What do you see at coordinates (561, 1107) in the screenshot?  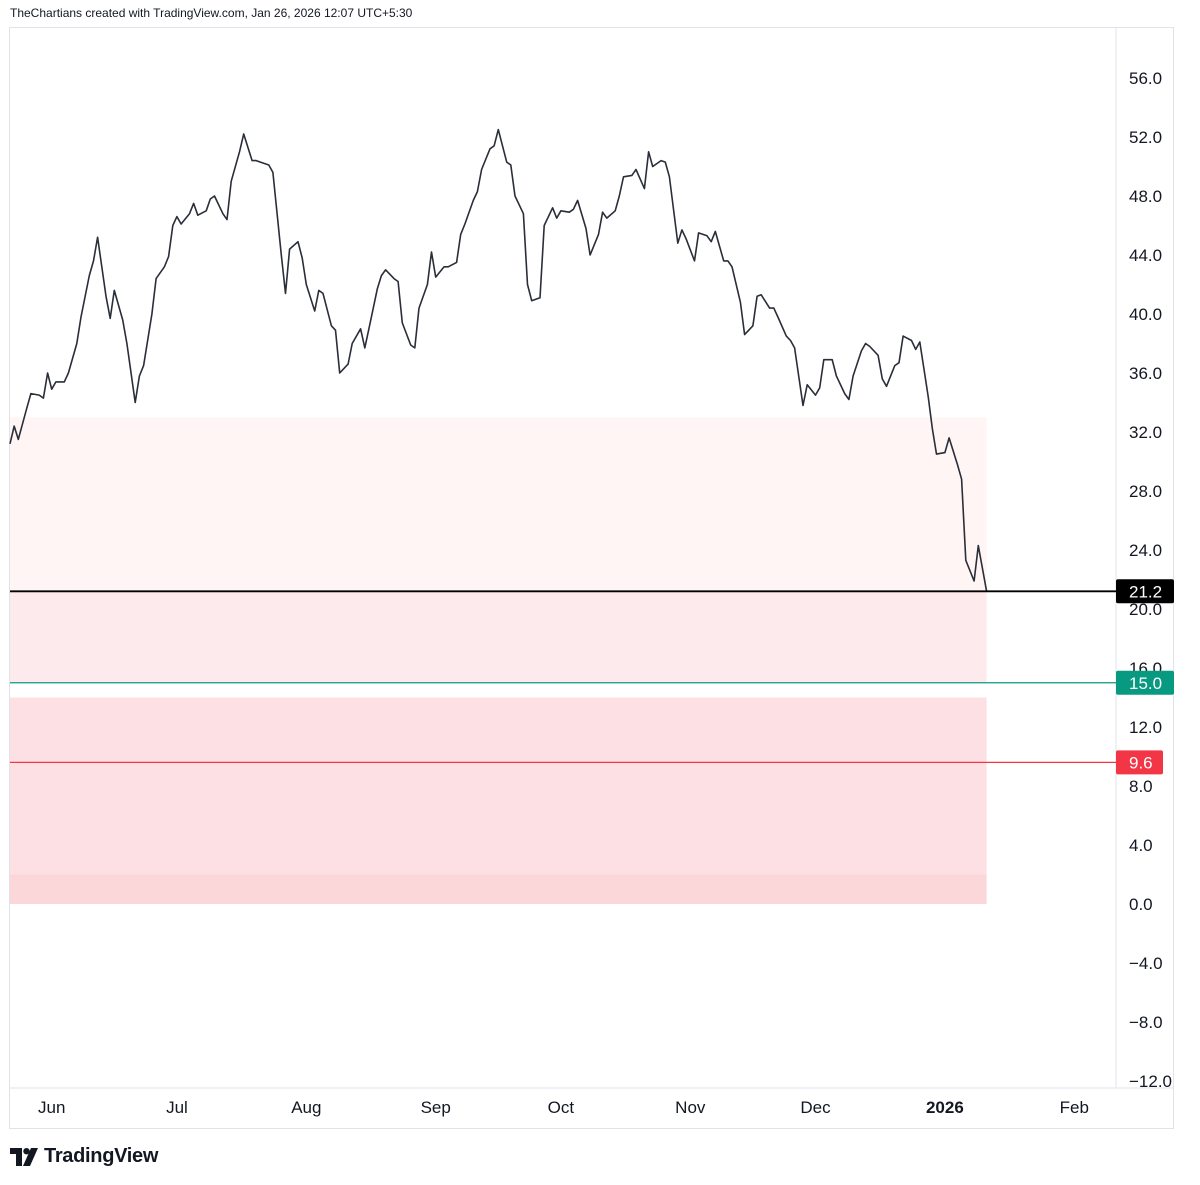 I see `x-tick-label: Oct` at bounding box center [561, 1107].